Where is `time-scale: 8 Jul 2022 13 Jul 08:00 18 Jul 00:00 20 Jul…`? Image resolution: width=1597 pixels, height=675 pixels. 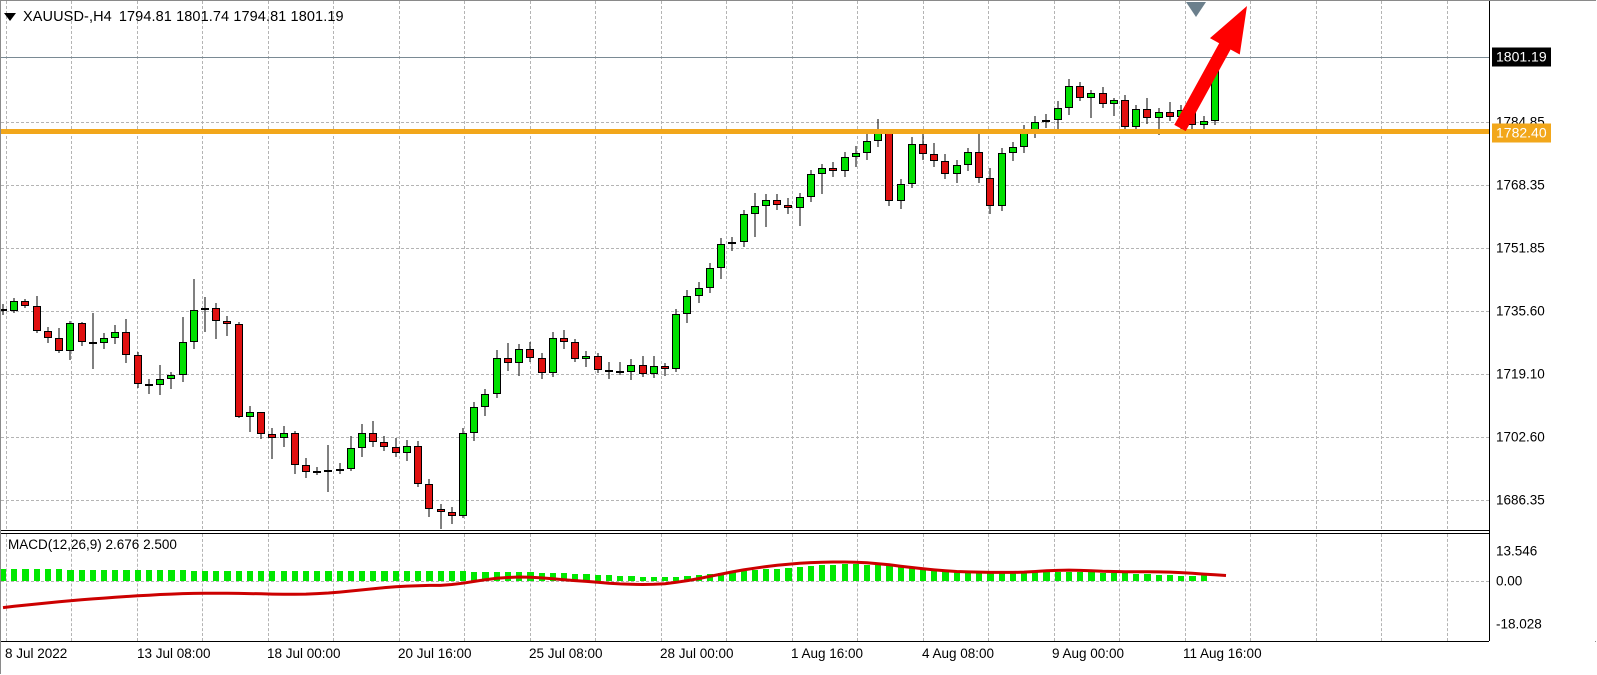
time-scale: 8 Jul 2022 13 Jul 08:00 18 Jul 00:00 20 Jul… is located at coordinates (798, 658).